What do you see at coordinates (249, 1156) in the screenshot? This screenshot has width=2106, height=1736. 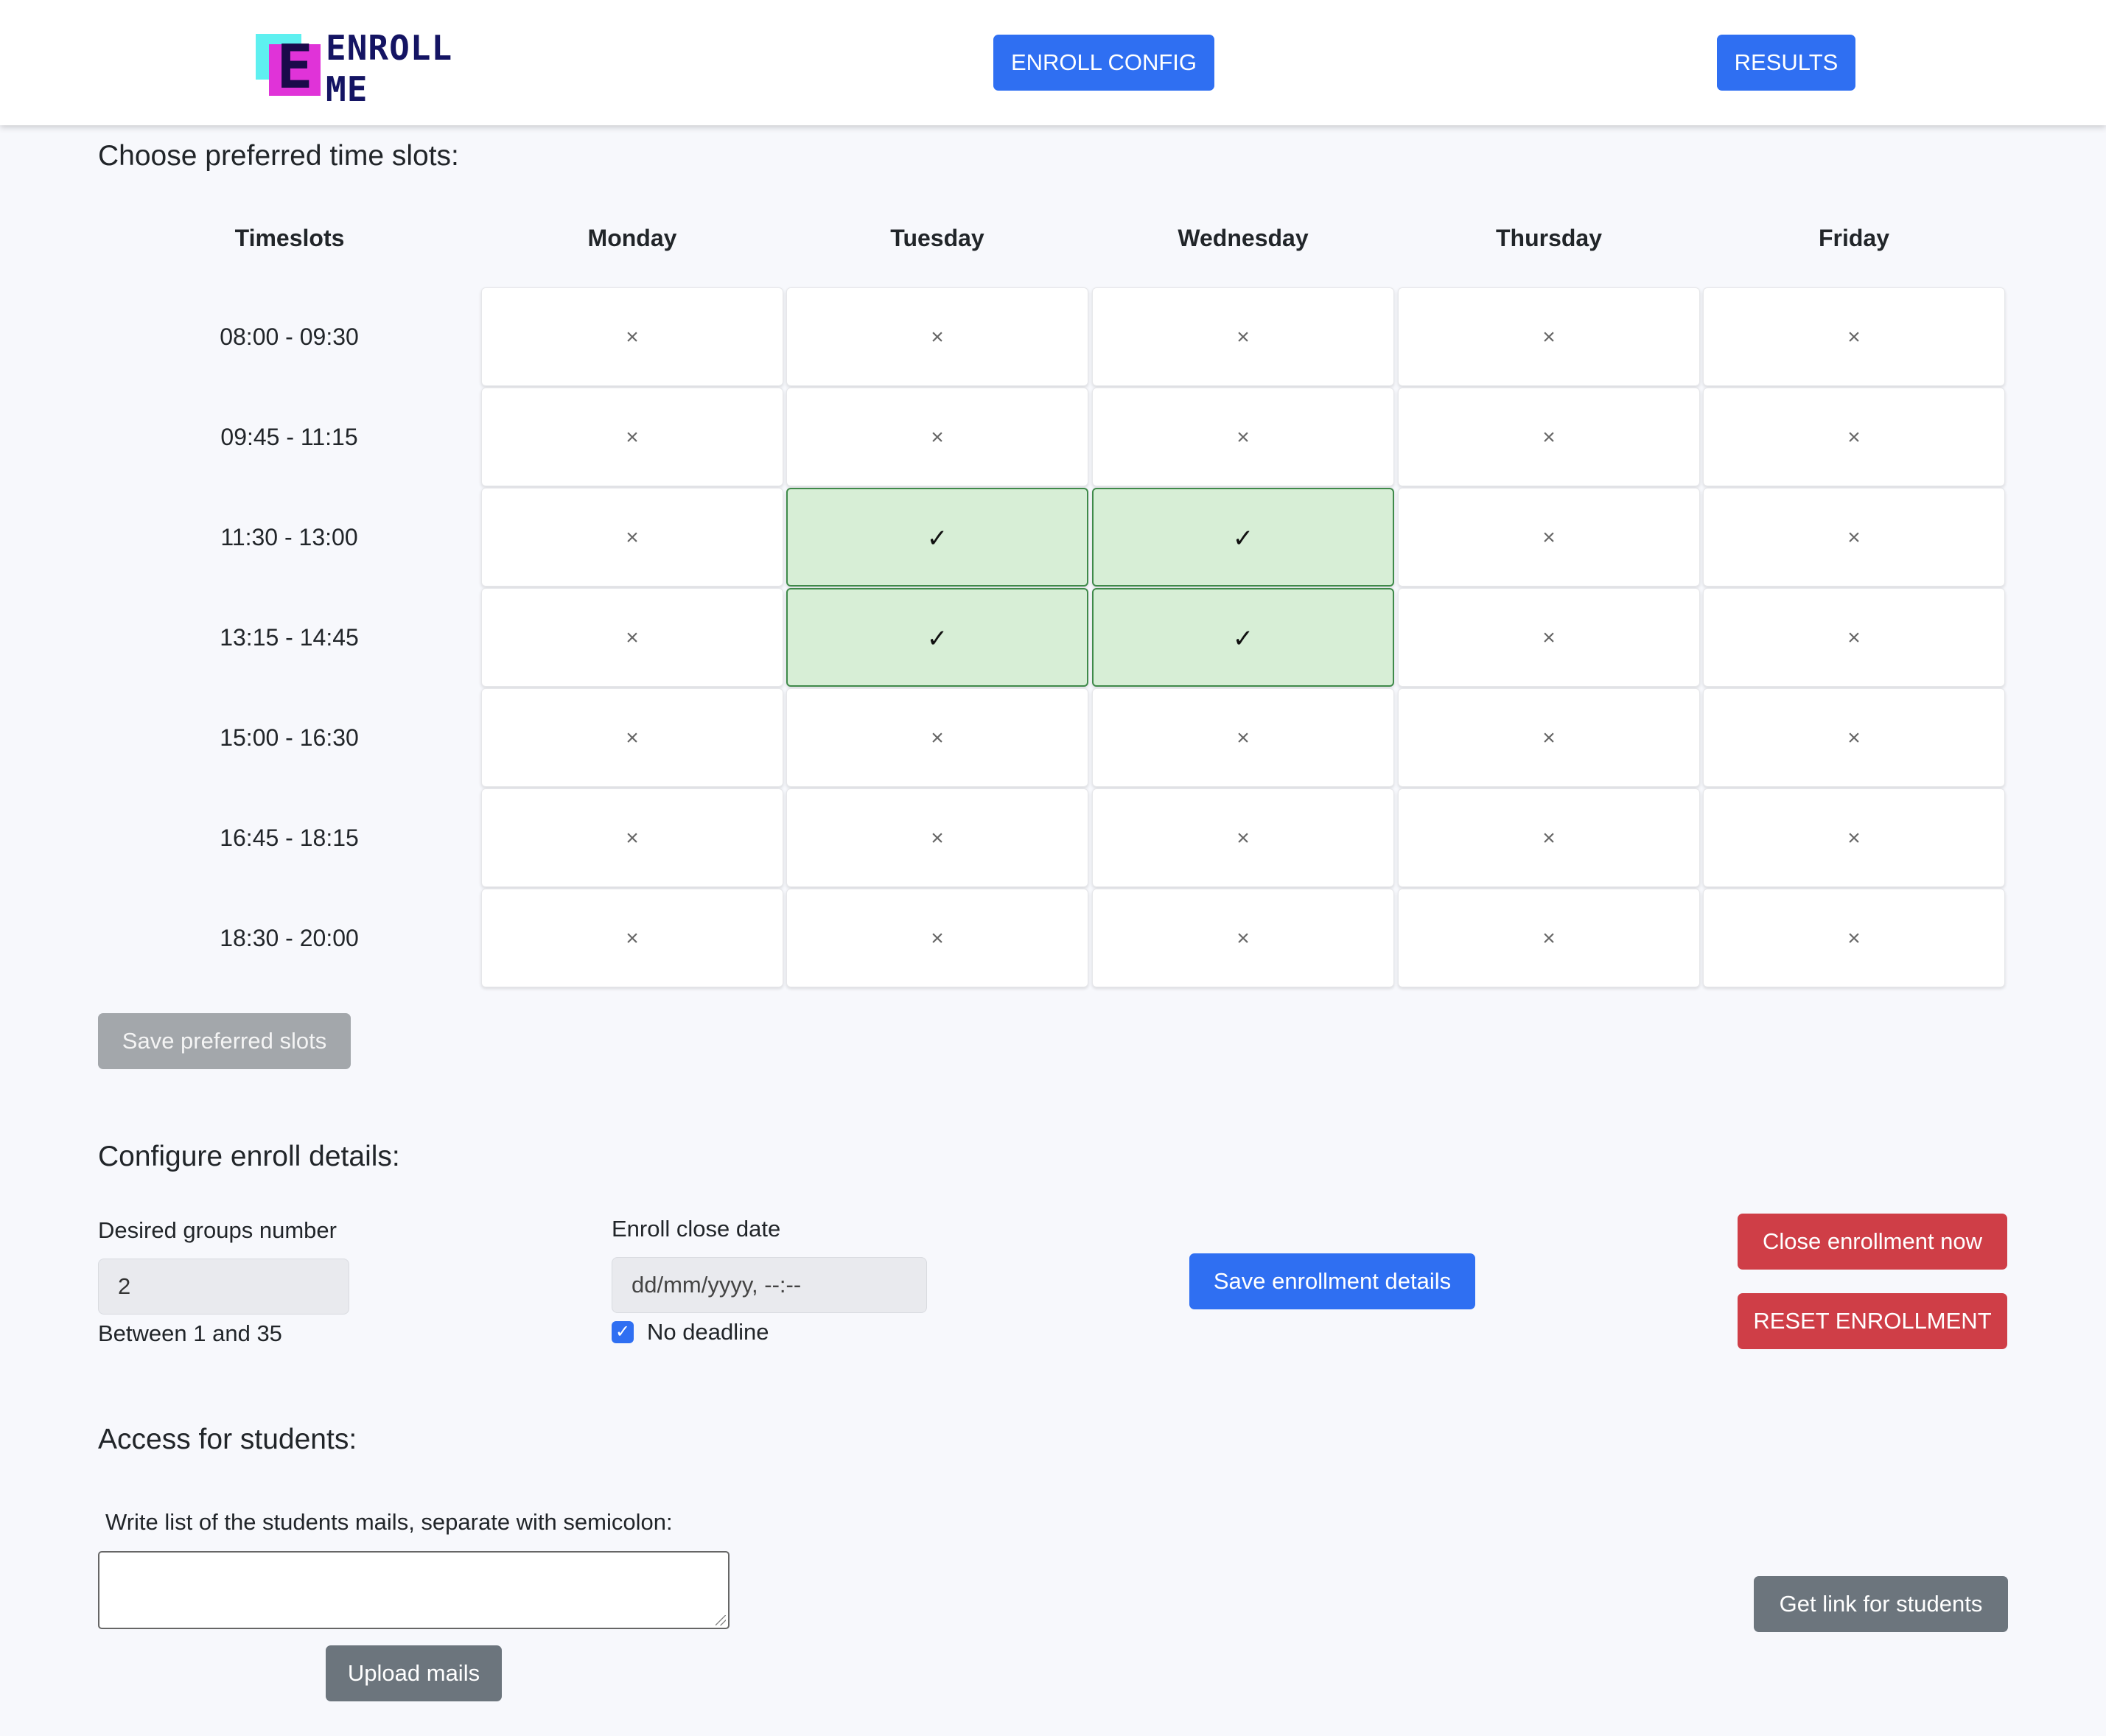 I see `enroll-details-section-title: Configure enroll details:` at bounding box center [249, 1156].